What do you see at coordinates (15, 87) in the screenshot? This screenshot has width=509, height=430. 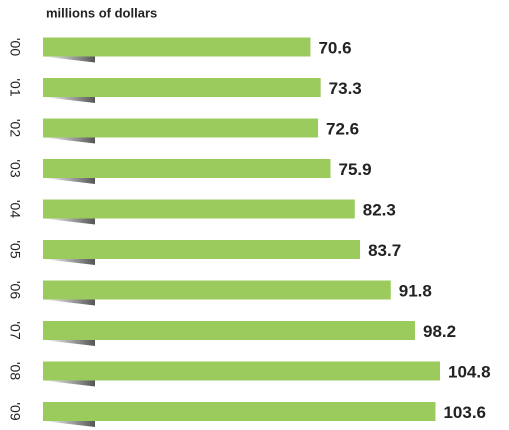 I see `category-label: '01` at bounding box center [15, 87].